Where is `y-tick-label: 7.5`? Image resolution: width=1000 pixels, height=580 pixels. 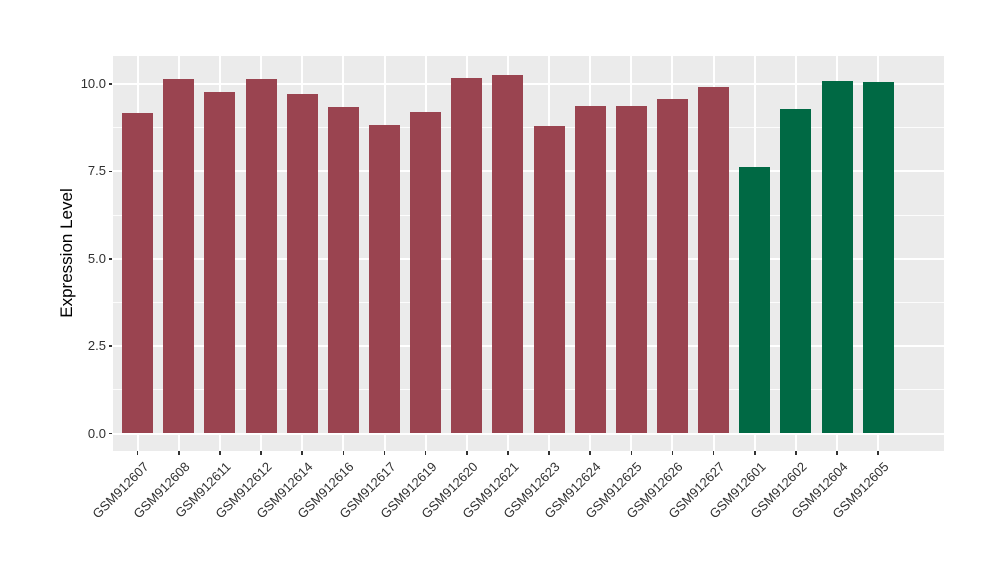 y-tick-label: 7.5 is located at coordinates (96, 171).